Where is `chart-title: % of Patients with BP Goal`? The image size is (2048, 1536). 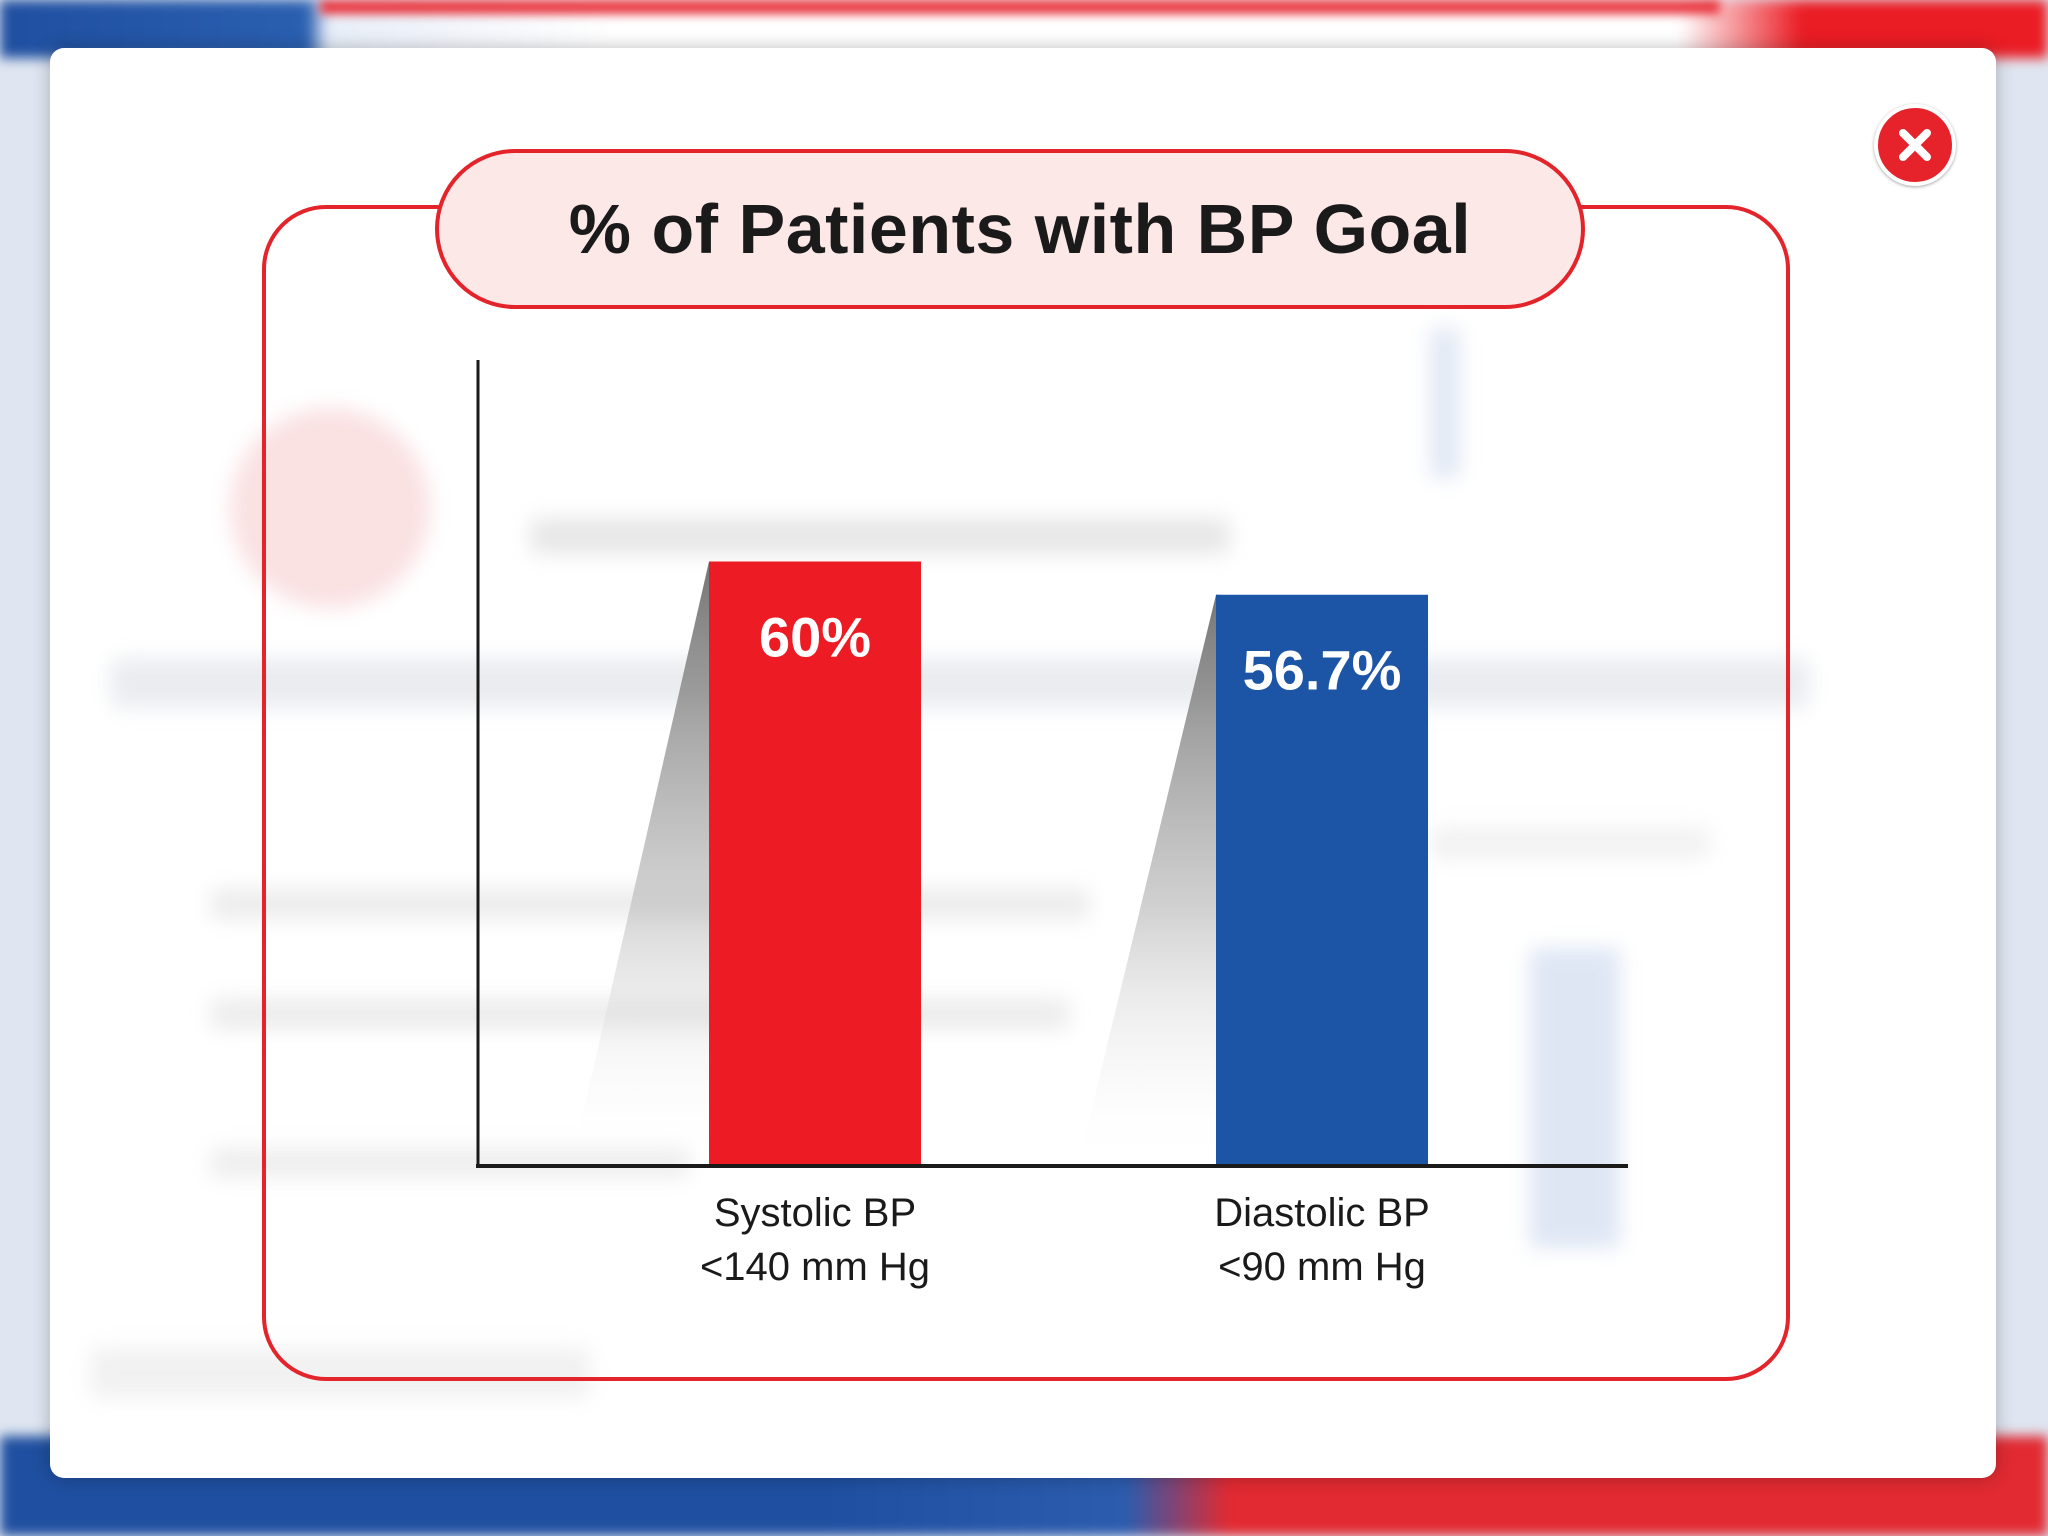
chart-title: % of Patients with BP Goal is located at coordinates (1020, 229).